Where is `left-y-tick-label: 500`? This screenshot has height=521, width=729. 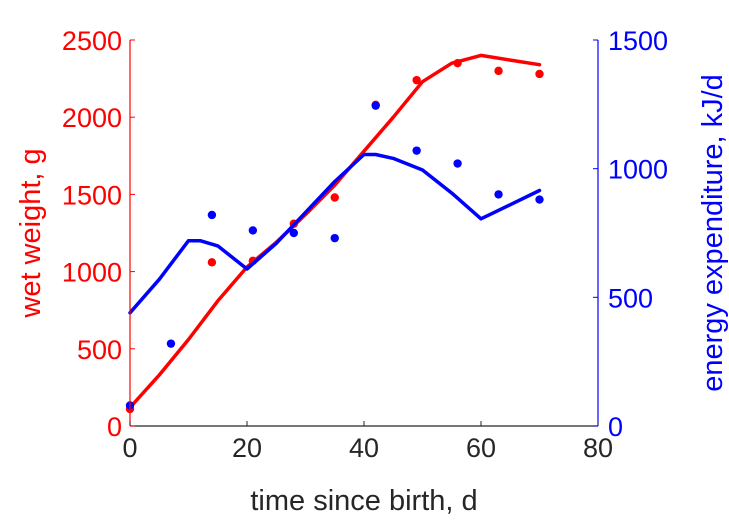 left-y-tick-label: 500 is located at coordinates (99, 350).